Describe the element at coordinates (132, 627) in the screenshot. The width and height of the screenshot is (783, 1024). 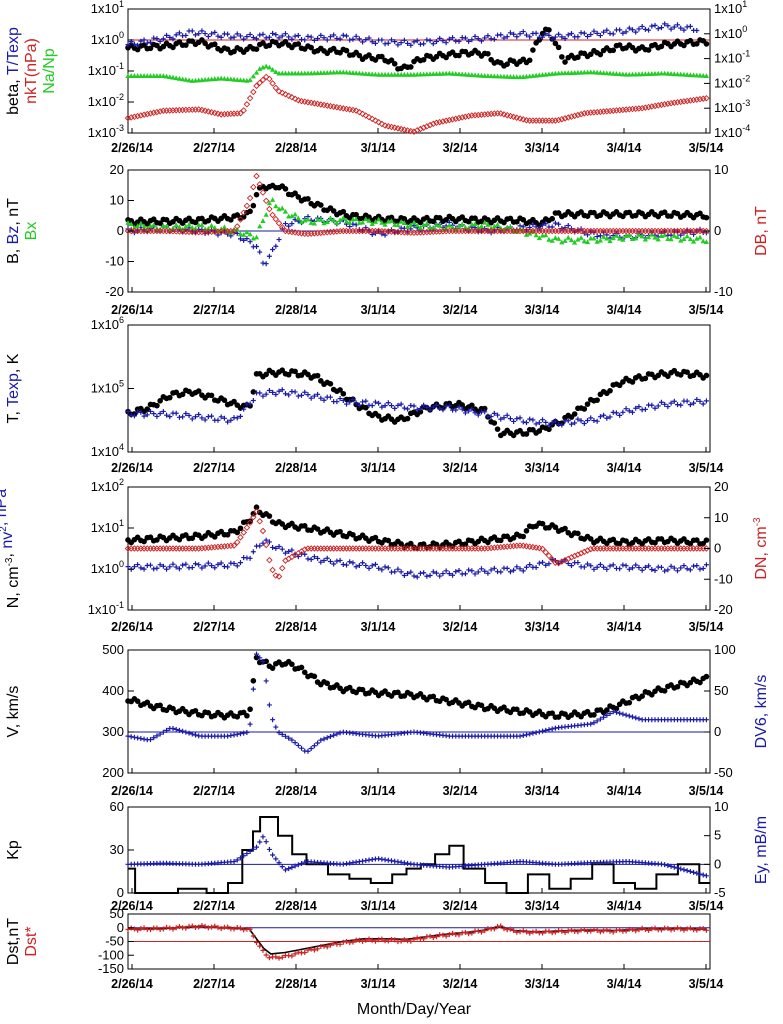
I see `density-x-tick-label: 2/26/14` at that location.